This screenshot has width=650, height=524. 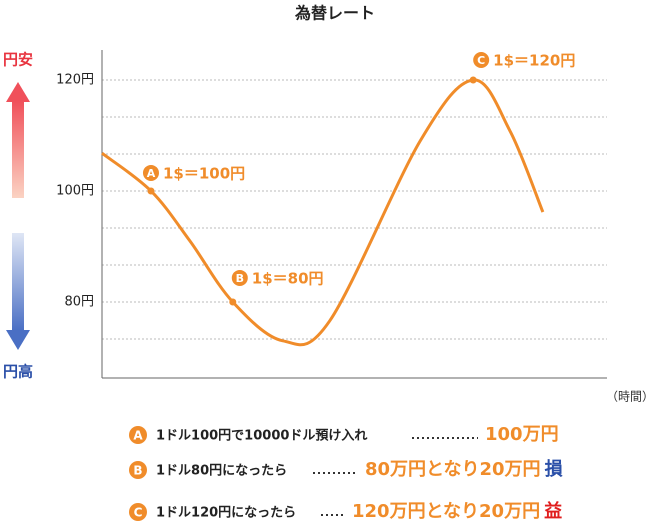 What do you see at coordinates (226, 513) in the screenshot?
I see `note-text: 1ドル120円になったら` at bounding box center [226, 513].